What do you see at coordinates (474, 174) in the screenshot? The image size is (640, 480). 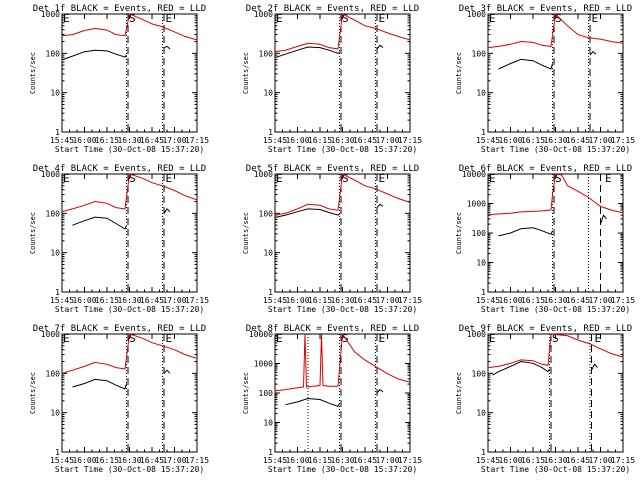 I see `y-tick-label: 10000` at bounding box center [474, 174].